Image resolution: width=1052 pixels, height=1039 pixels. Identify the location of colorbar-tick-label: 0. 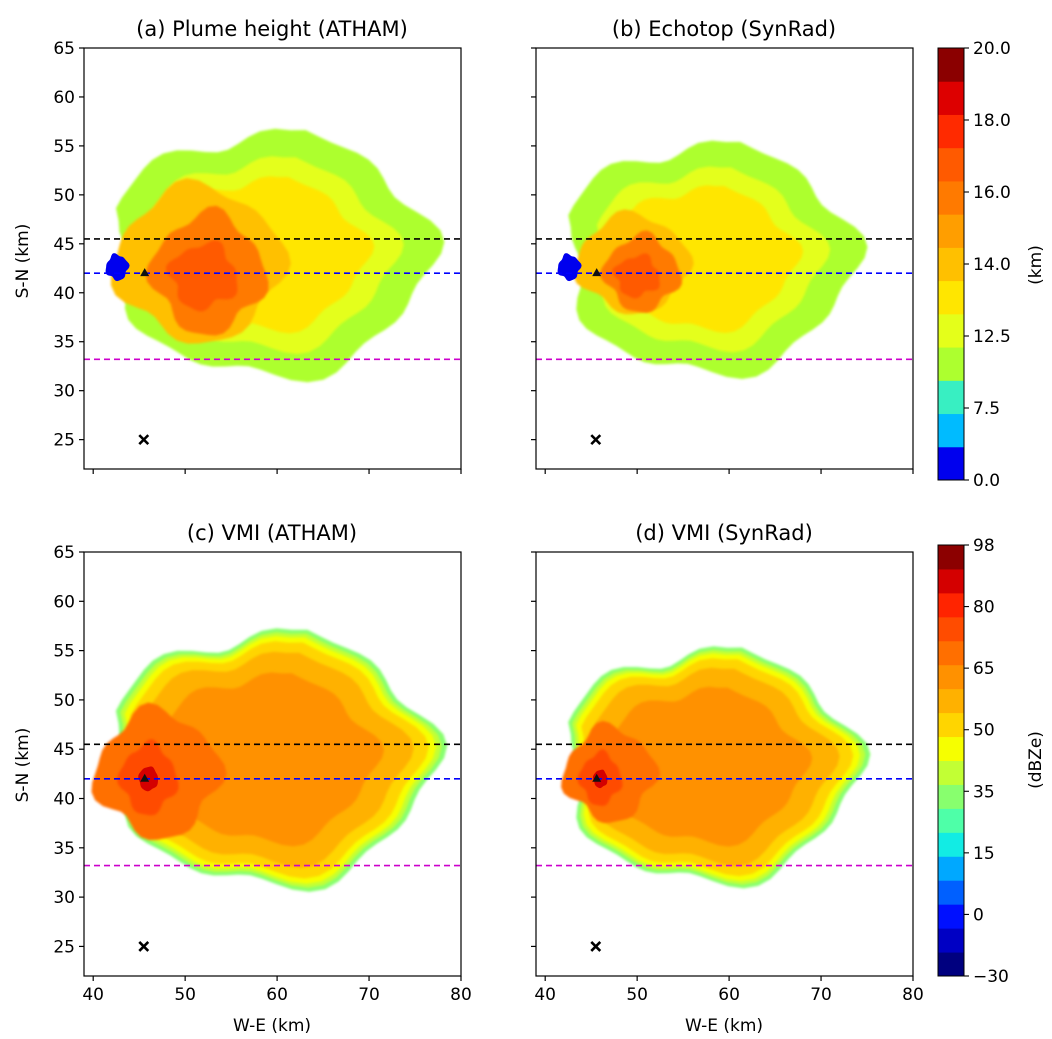
(978, 915).